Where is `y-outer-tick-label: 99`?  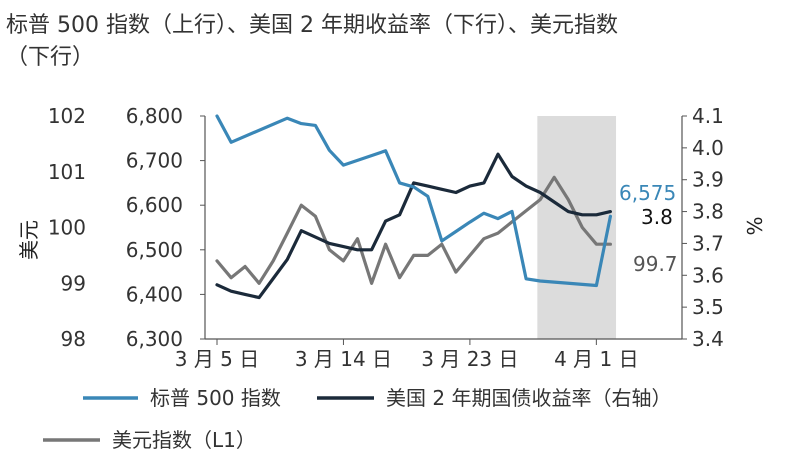 y-outer-tick-label: 99 is located at coordinates (73, 283).